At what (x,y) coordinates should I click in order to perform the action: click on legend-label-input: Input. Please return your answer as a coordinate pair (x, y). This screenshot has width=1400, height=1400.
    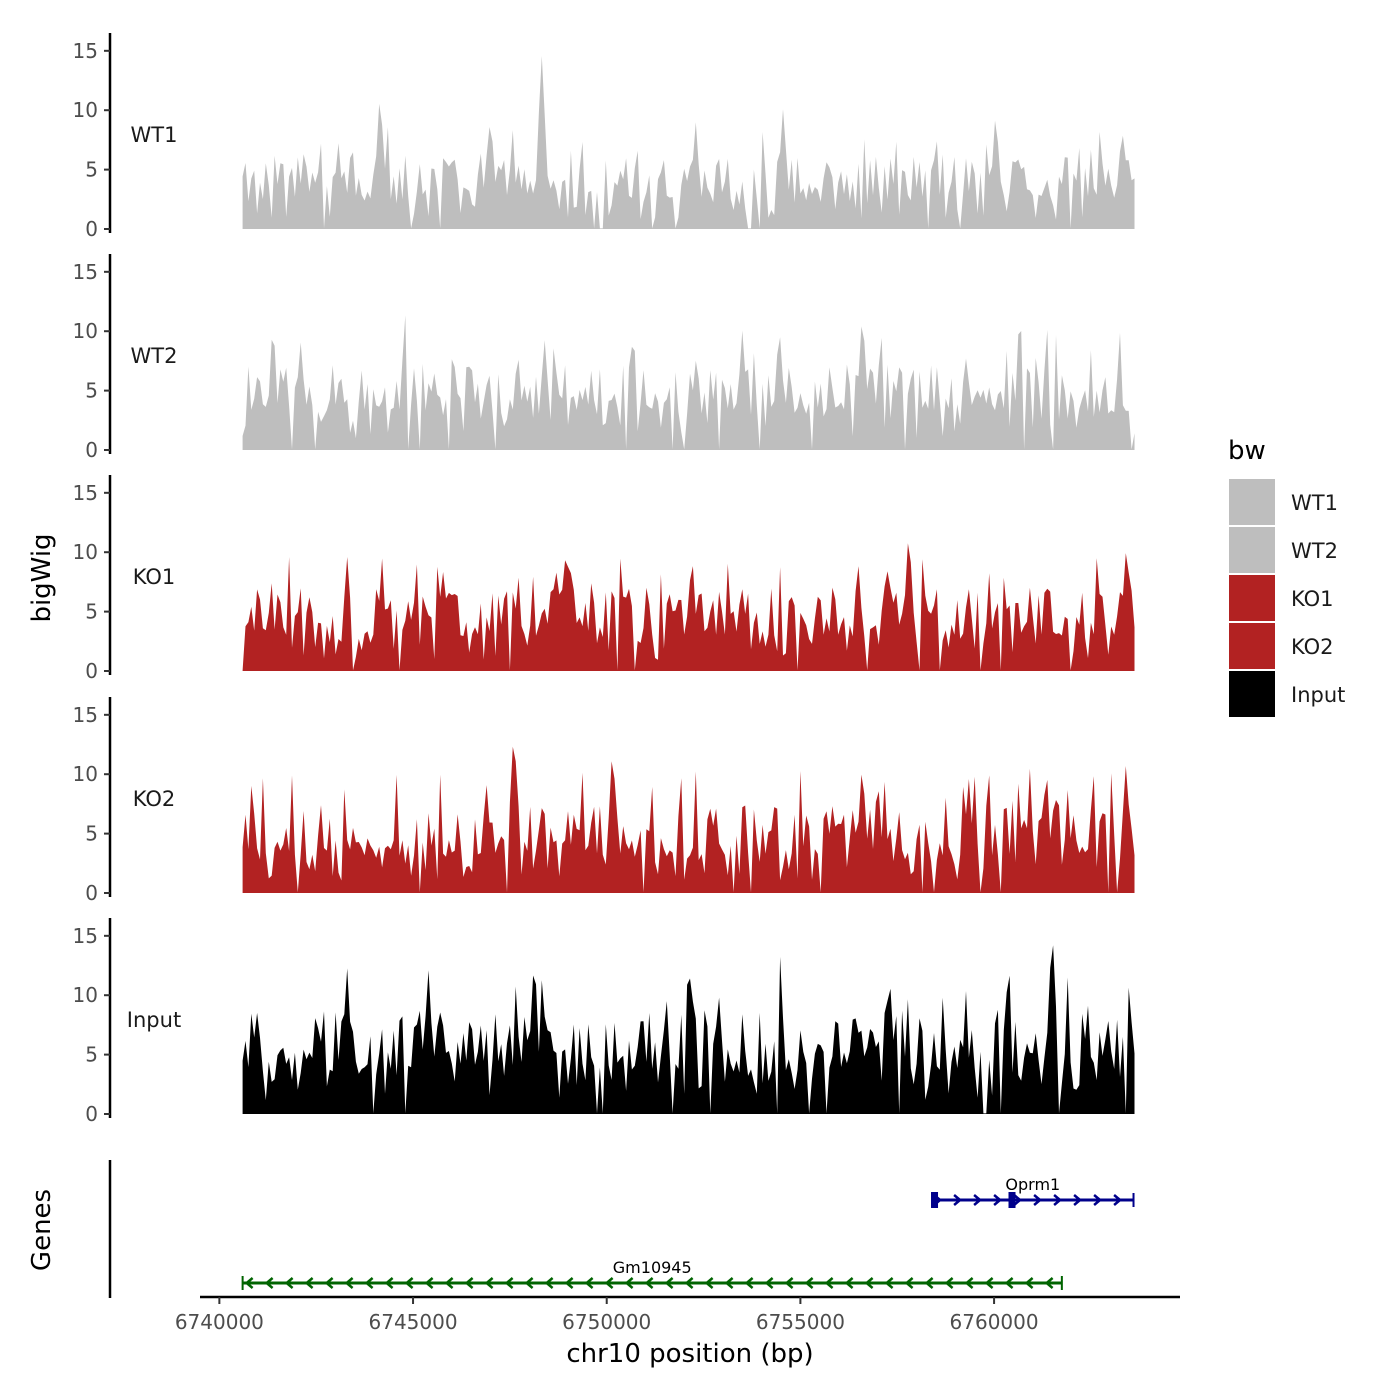
    Looking at the image, I should click on (1318, 695).